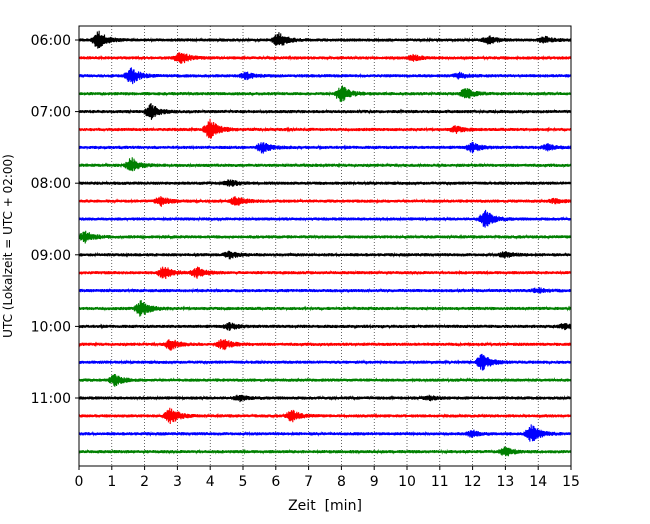 This screenshot has width=650, height=524. I want to click on x-tick-label: 14, so click(538, 482).